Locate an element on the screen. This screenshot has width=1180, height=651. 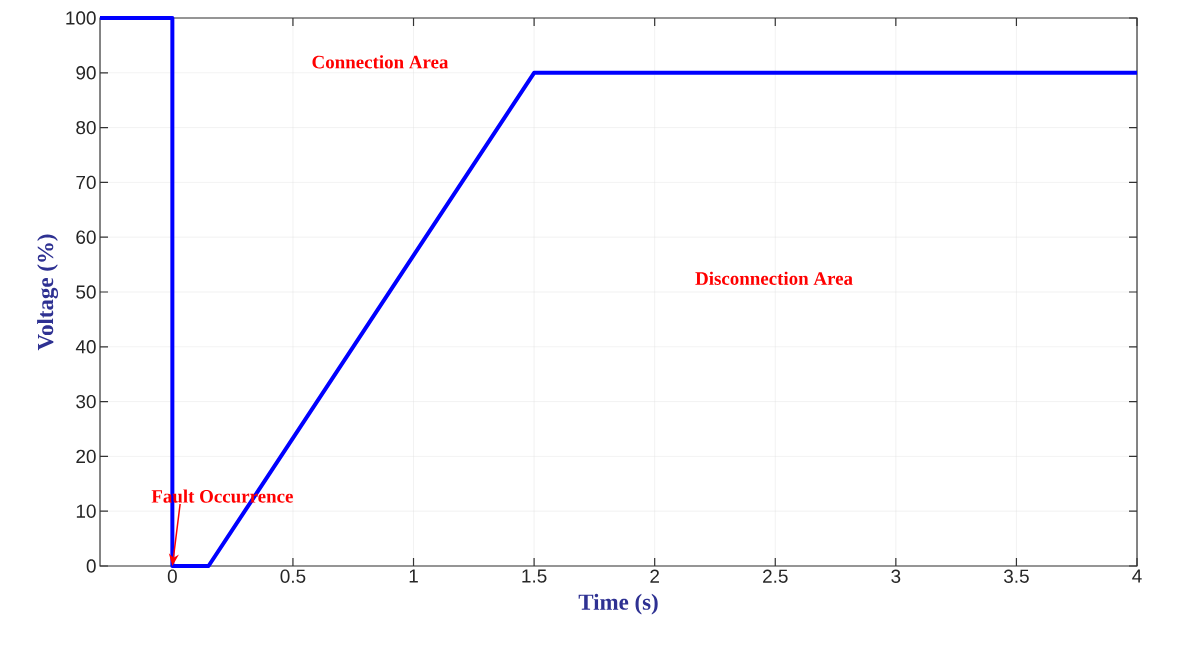
y-tick-label: 70 is located at coordinates (86, 182).